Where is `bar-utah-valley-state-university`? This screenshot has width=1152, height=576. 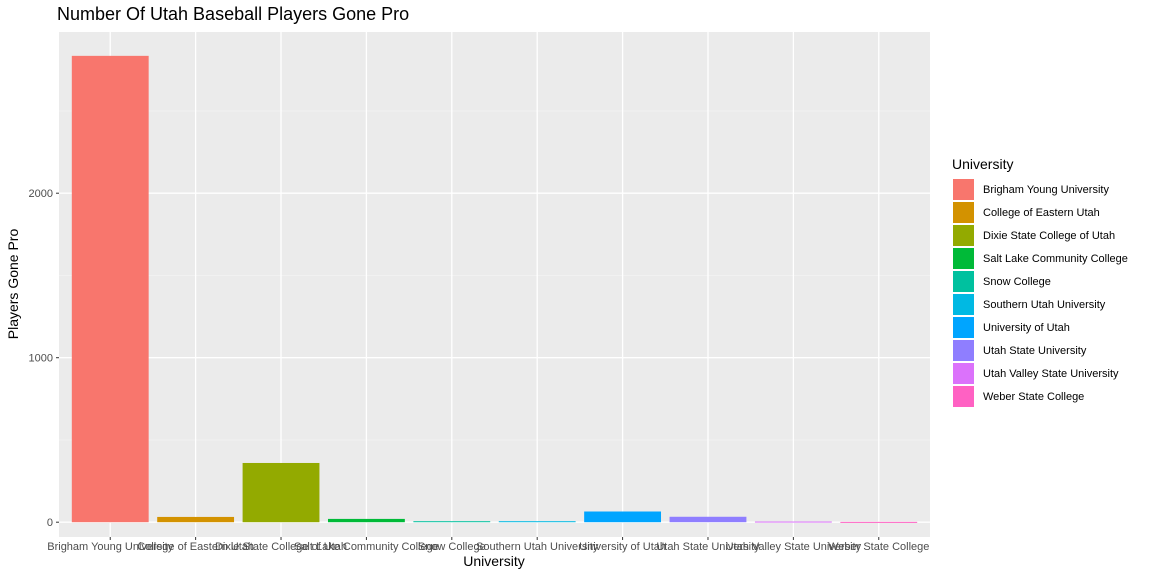 bar-utah-valley-state-university is located at coordinates (793, 522).